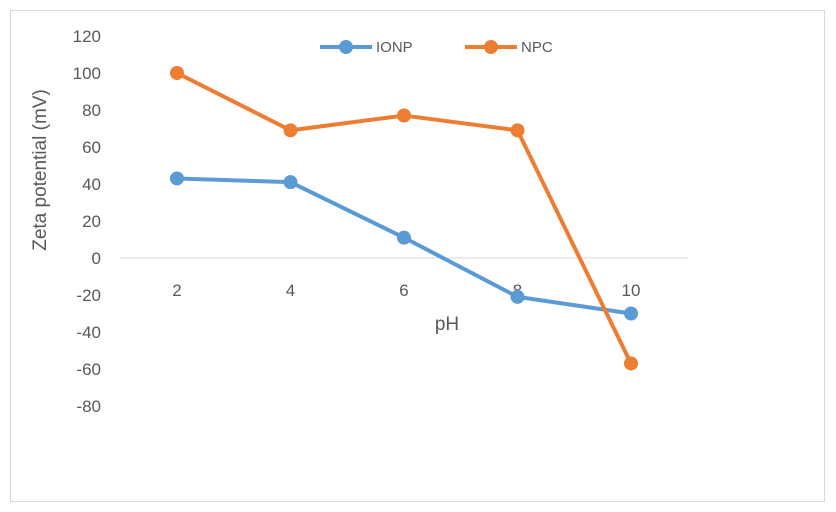 This screenshot has width=836, height=512. I want to click on x-tick-label: 2, so click(176, 290).